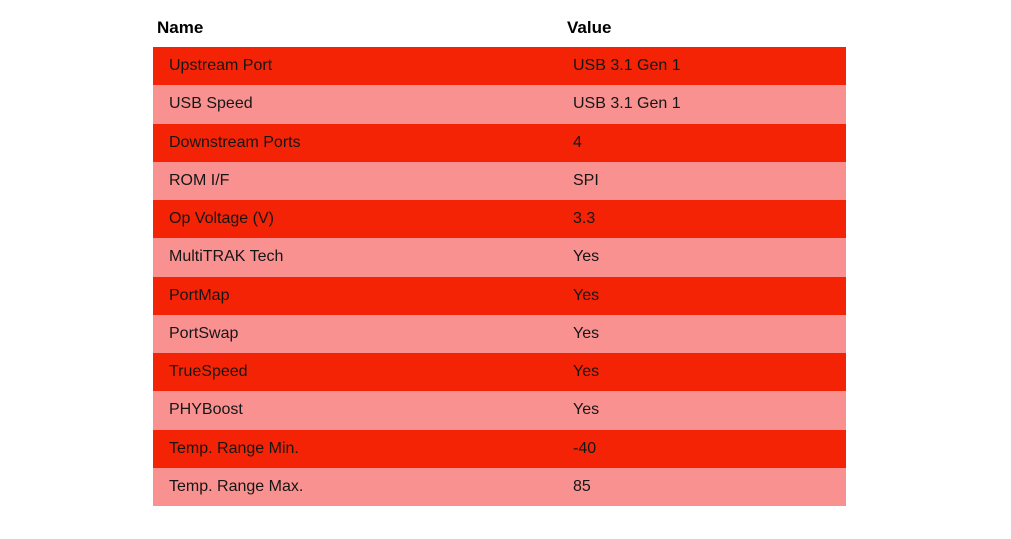 The image size is (1011, 539). I want to click on column-header-value: Value, so click(589, 27).